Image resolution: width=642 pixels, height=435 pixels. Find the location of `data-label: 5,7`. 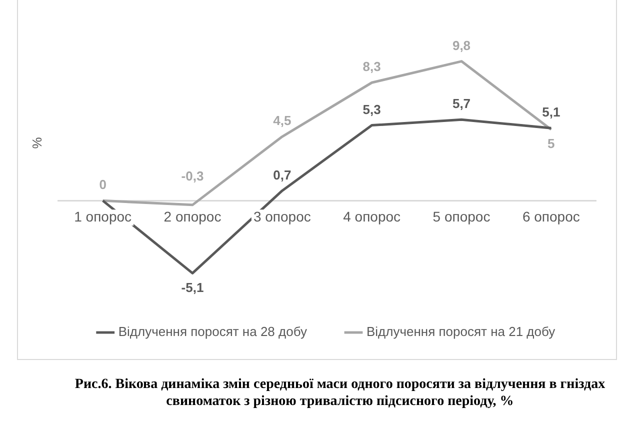

data-label: 5,7 is located at coordinates (461, 104).